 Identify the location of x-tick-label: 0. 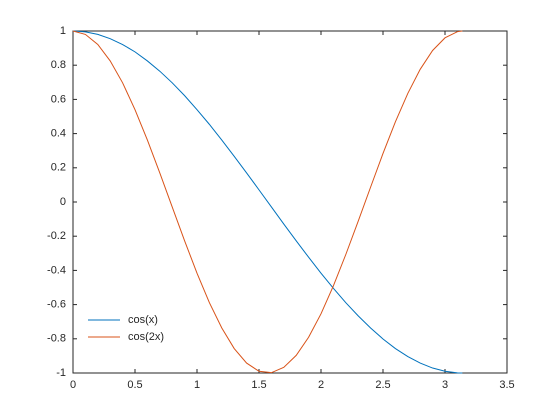
(73, 385).